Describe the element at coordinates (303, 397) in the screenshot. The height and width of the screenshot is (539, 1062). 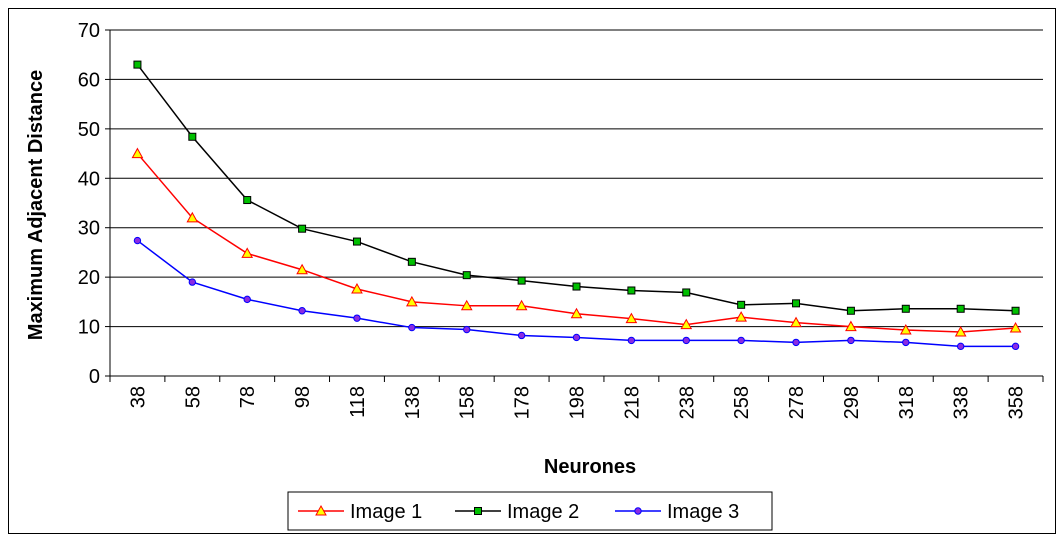
I see `x-tick-label: 98` at that location.